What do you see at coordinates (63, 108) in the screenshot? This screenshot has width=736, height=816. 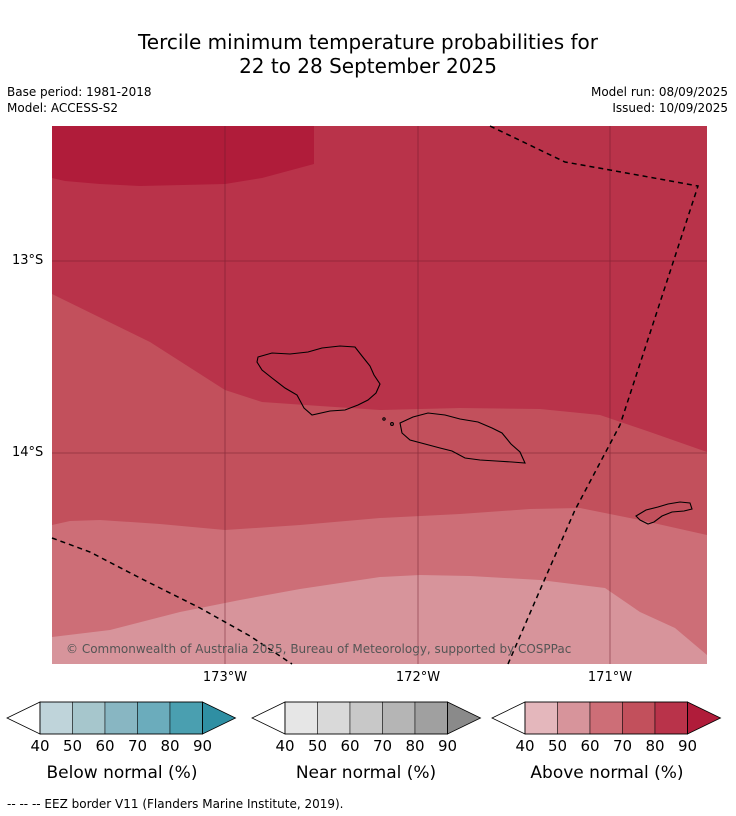 I see `model-name: Model: ACCESS-S2` at bounding box center [63, 108].